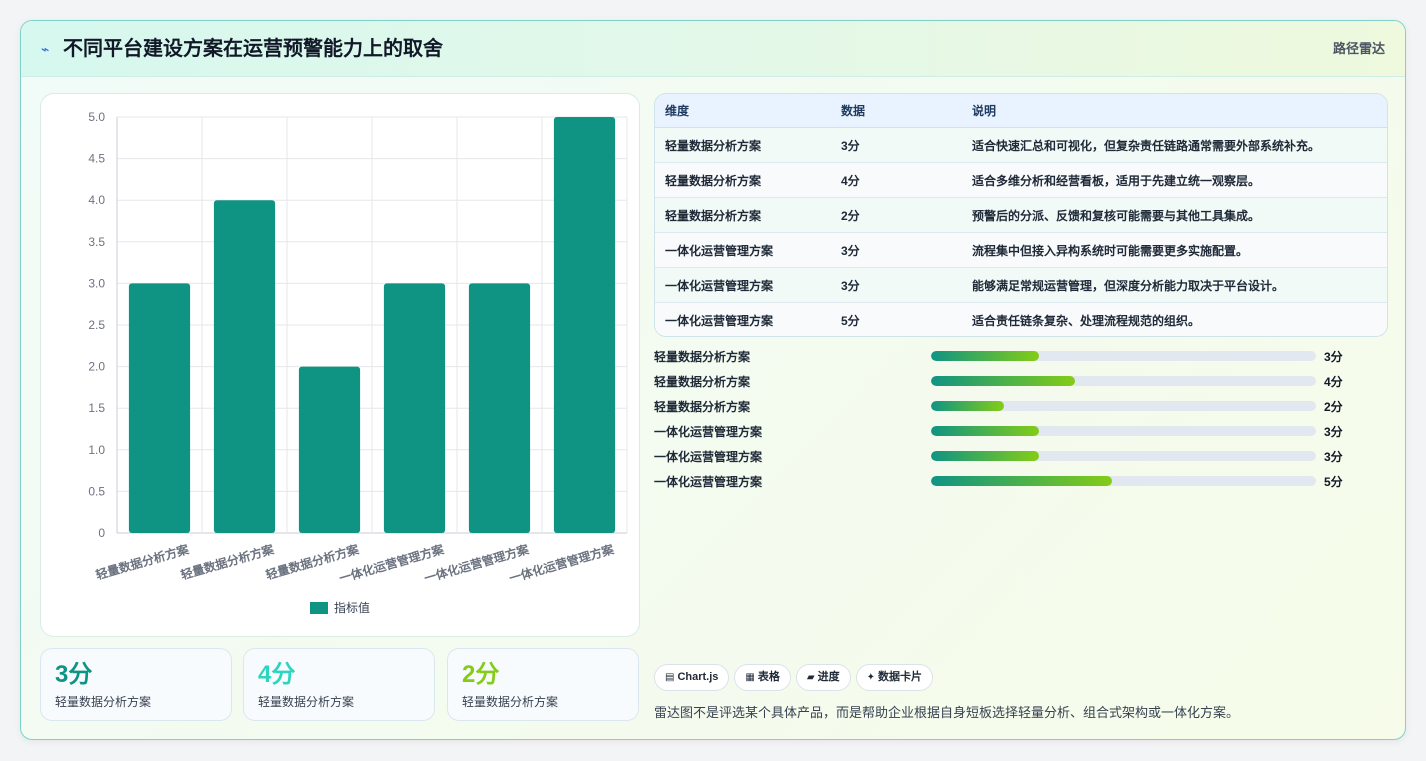 The image size is (1426, 761). Describe the element at coordinates (743, 111) in the screenshot. I see `table-header-dimension: 维度` at that location.